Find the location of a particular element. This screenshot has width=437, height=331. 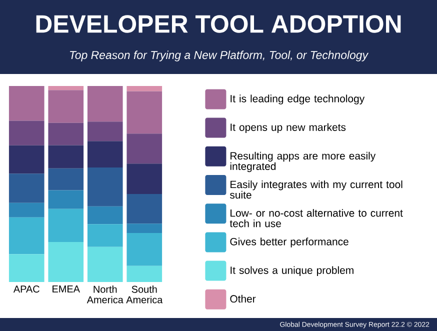

x-tick-label: South America is located at coordinates (144, 295).